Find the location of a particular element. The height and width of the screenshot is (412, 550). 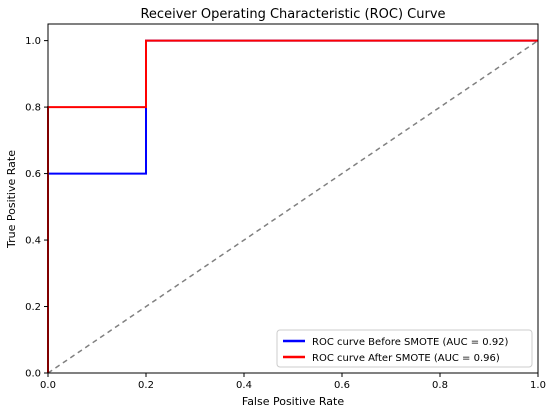

legend-box is located at coordinates (404, 348).